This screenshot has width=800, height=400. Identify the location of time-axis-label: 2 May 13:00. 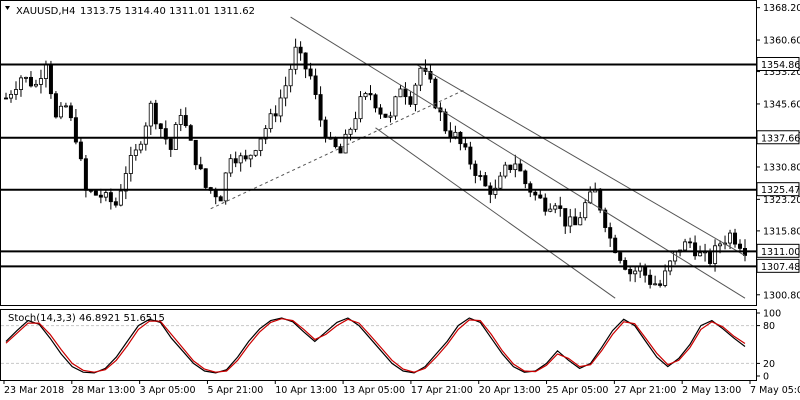
(711, 390).